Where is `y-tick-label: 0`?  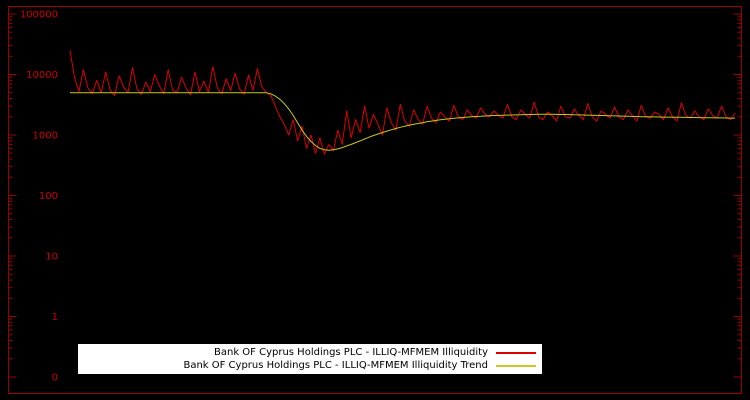 y-tick-label: 0 is located at coordinates (55, 378).